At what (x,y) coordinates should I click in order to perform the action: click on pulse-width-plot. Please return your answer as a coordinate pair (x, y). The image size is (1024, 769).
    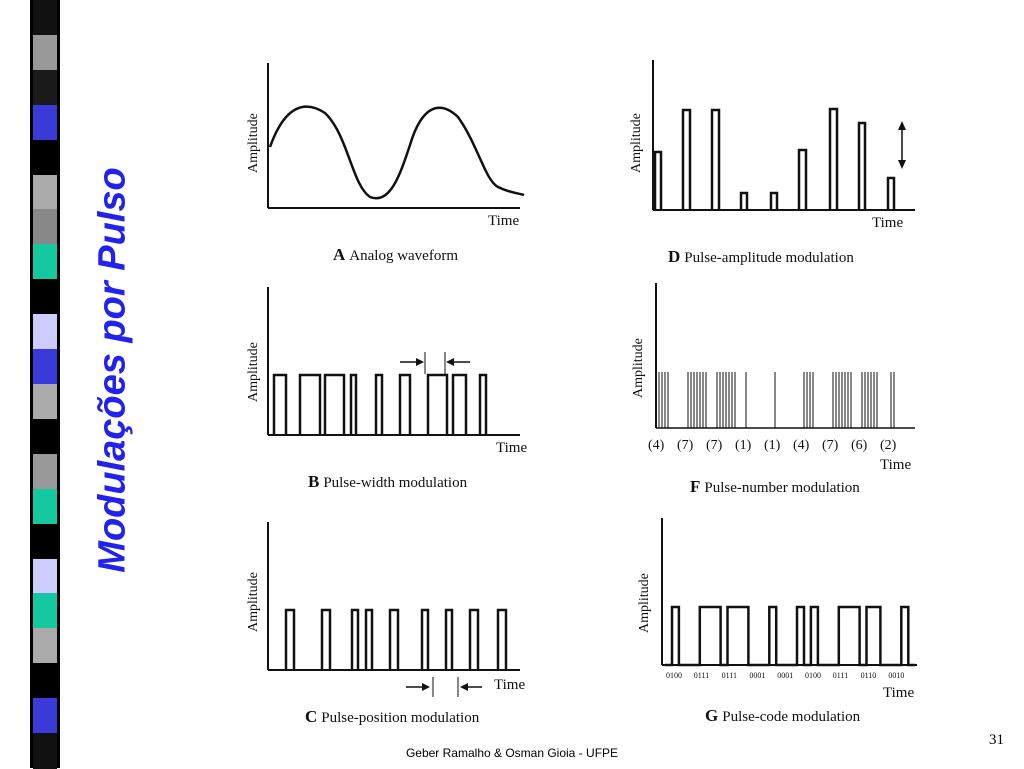
    Looking at the image, I should click on (393, 361).